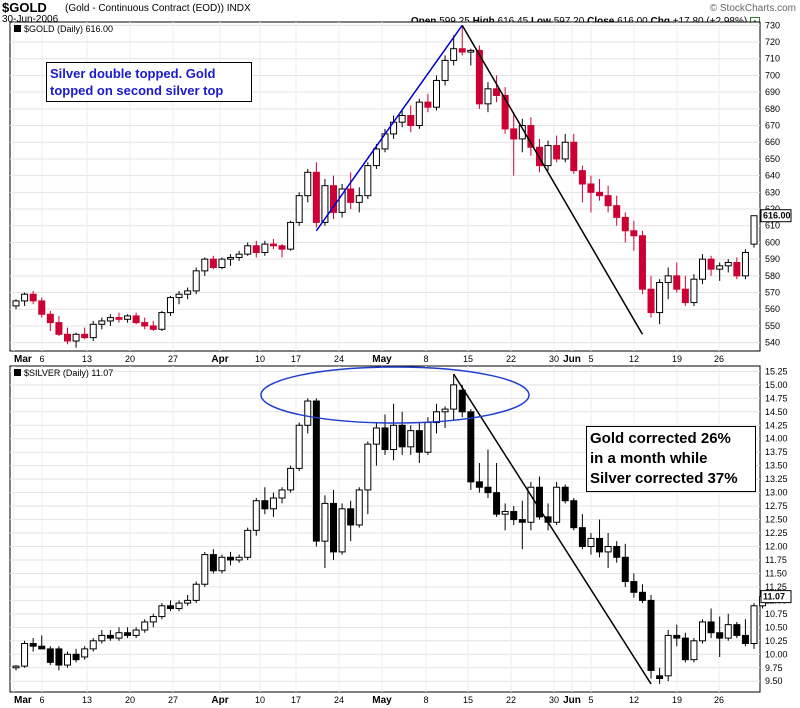 The width and height of the screenshot is (800, 708). Describe the element at coordinates (772, 25) in the screenshot. I see `y-tick-label: 730` at that location.